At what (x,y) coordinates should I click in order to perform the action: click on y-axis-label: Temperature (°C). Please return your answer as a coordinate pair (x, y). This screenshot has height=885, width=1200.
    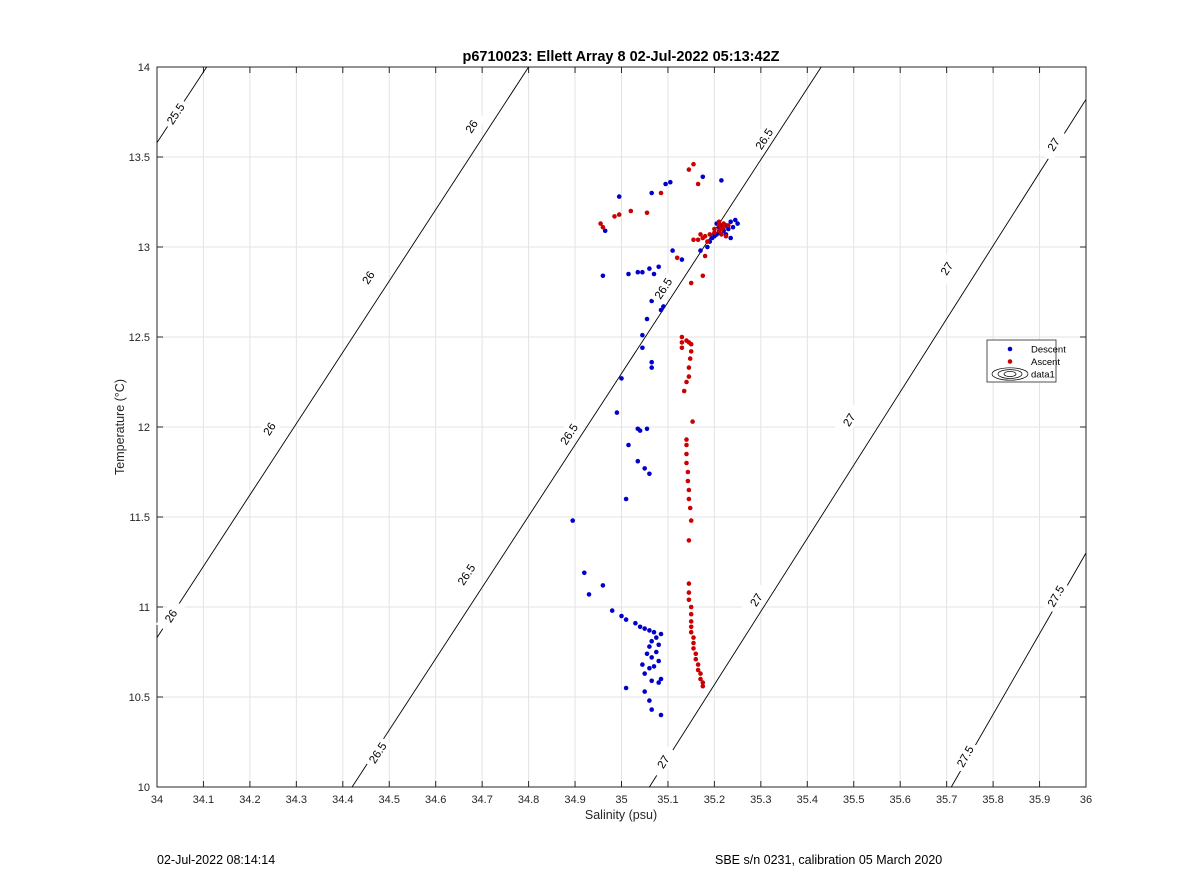
    Looking at the image, I should click on (120, 427).